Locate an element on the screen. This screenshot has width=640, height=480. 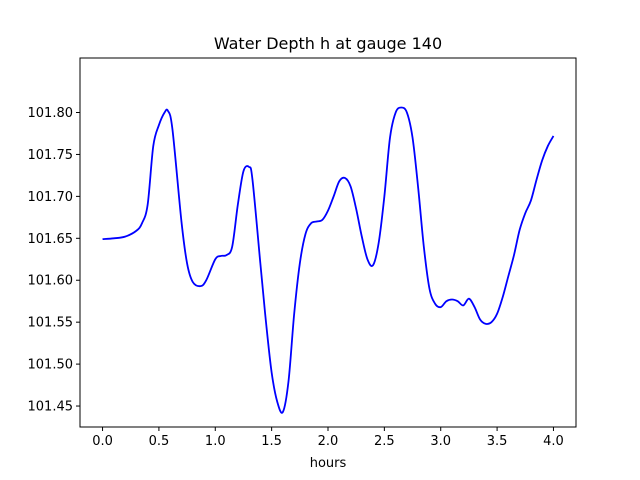
x-axis: 0.0 0.5 1.0 1.5 2.0 2.5 3.0 3.5 4.0 is located at coordinates (328, 438).